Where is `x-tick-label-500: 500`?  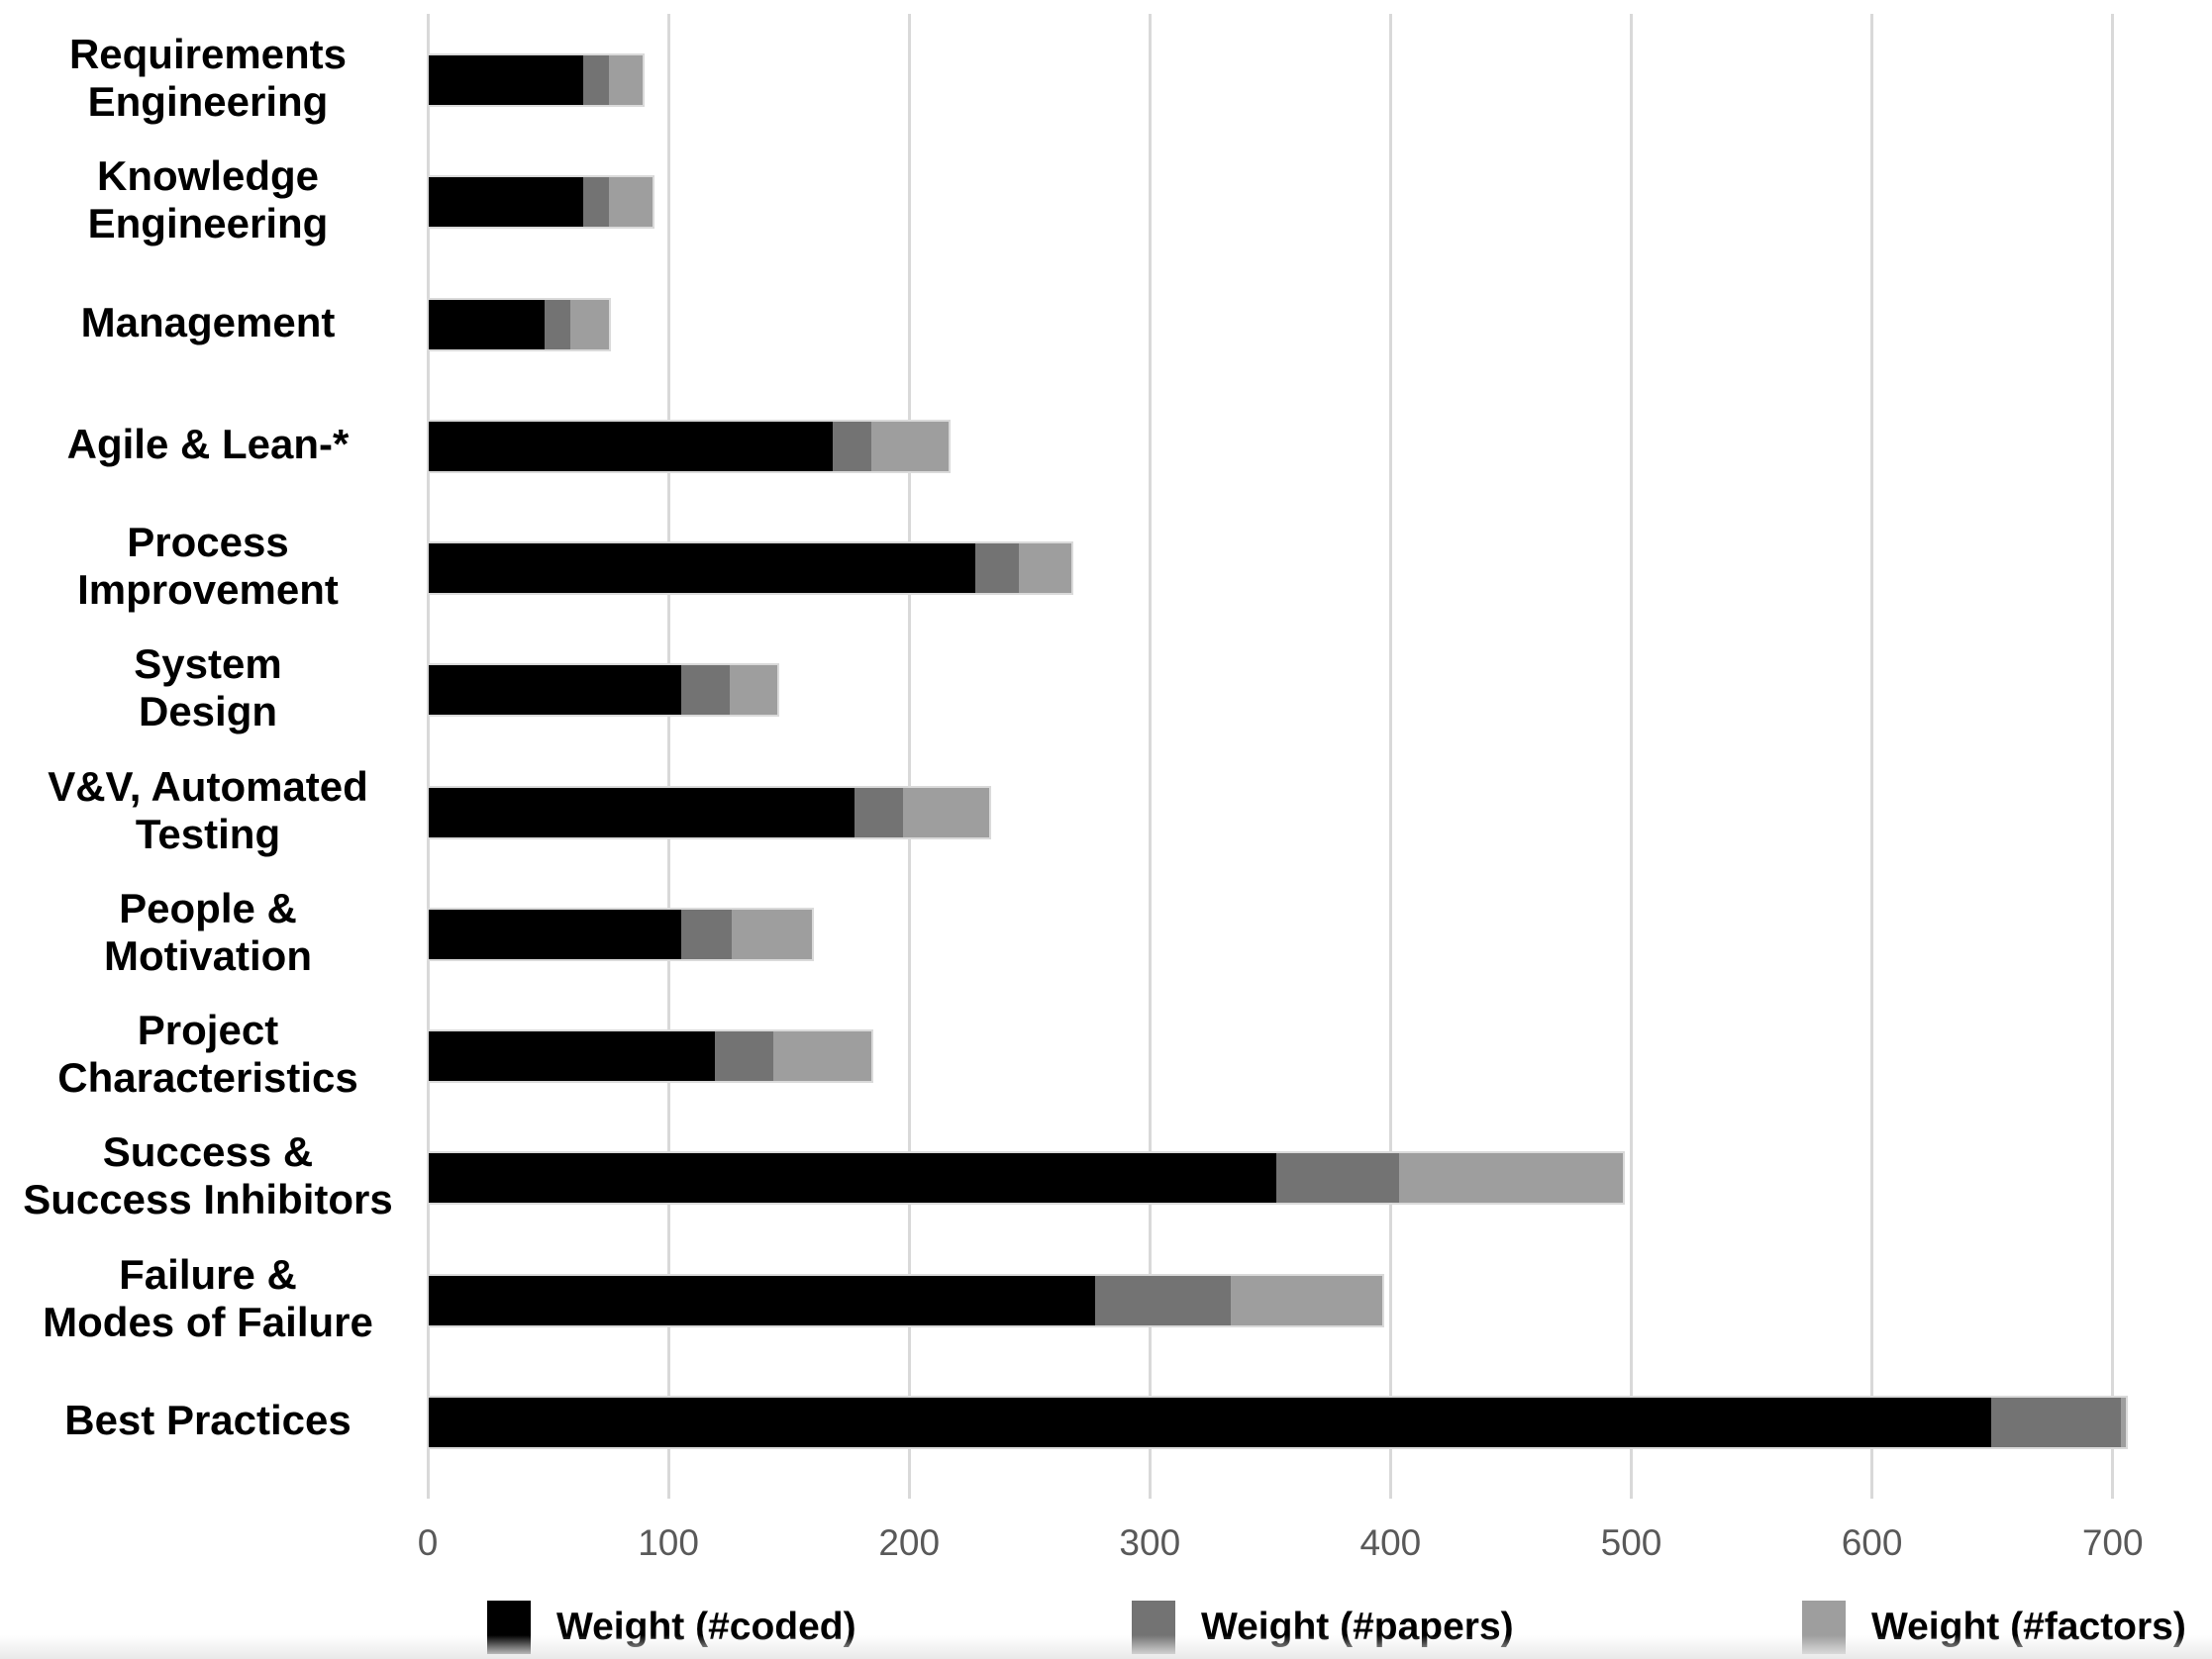
x-tick-label-500: 500 is located at coordinates (1631, 1542).